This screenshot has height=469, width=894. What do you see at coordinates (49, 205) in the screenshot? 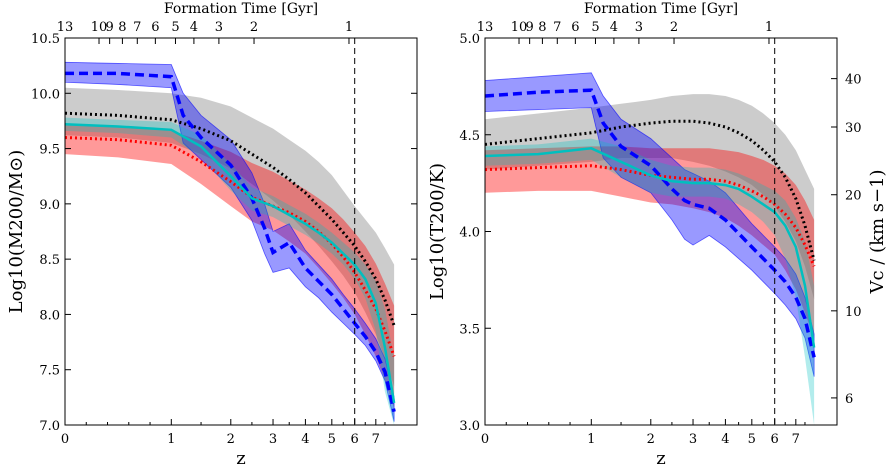
I see `y-tick-label: 9.0` at bounding box center [49, 205].